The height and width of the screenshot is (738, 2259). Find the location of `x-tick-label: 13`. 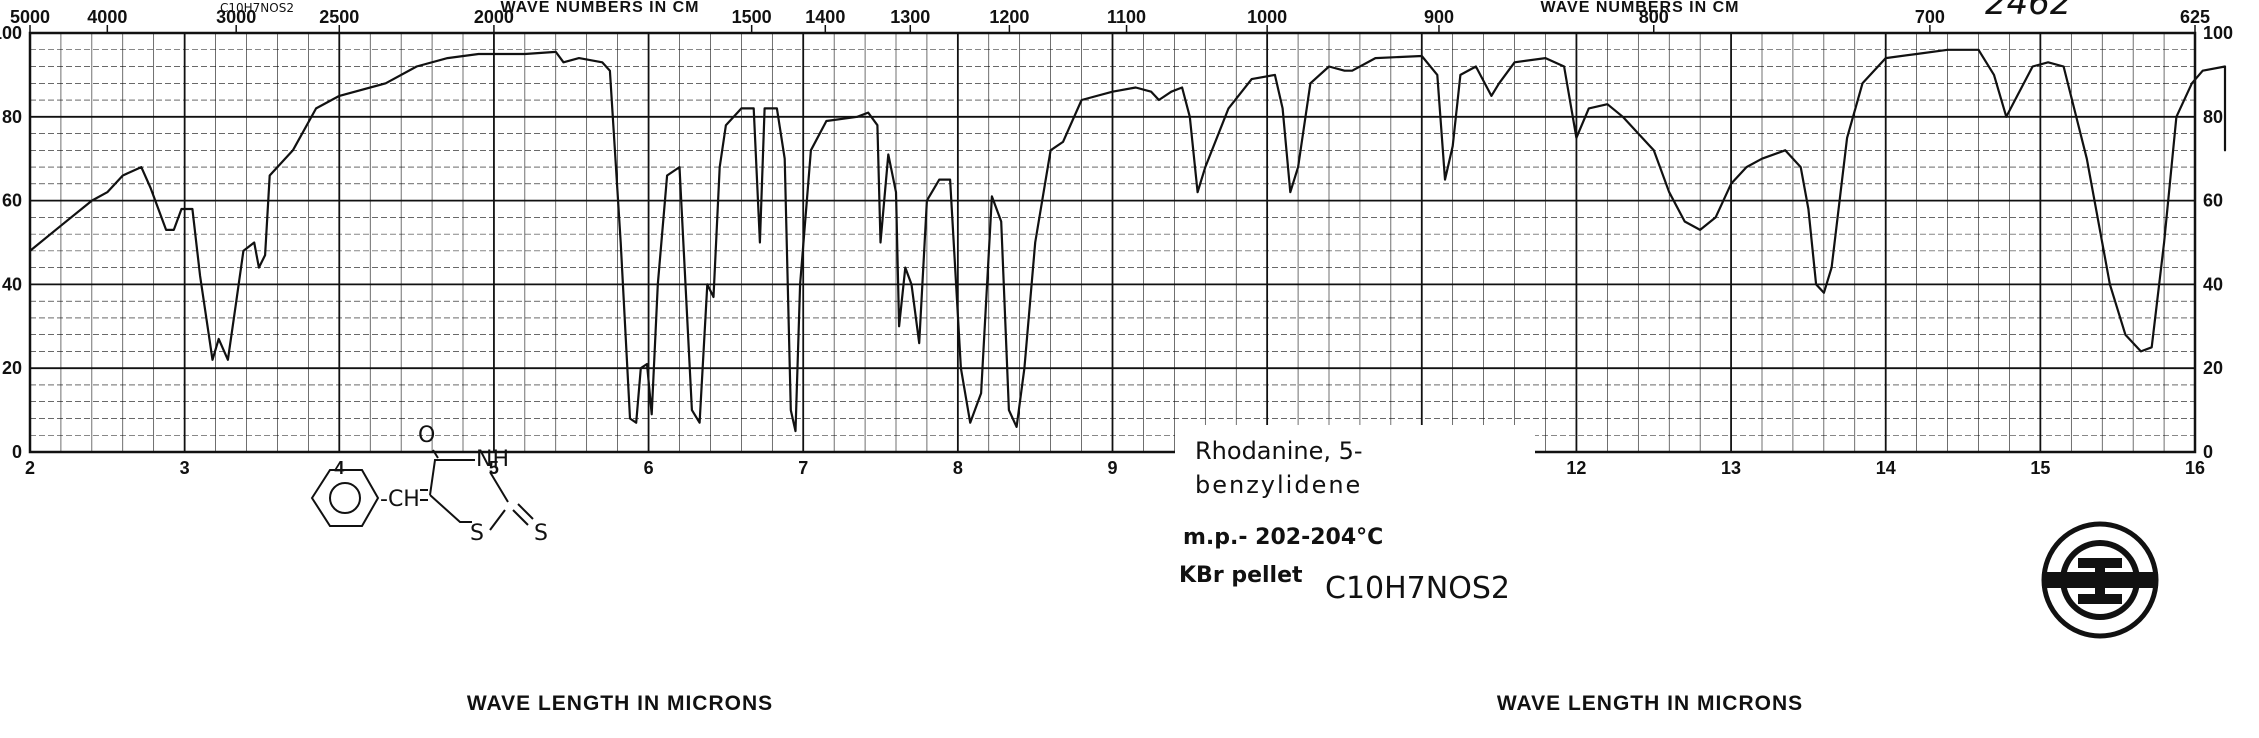

x-tick-label: 13 is located at coordinates (1731, 468).